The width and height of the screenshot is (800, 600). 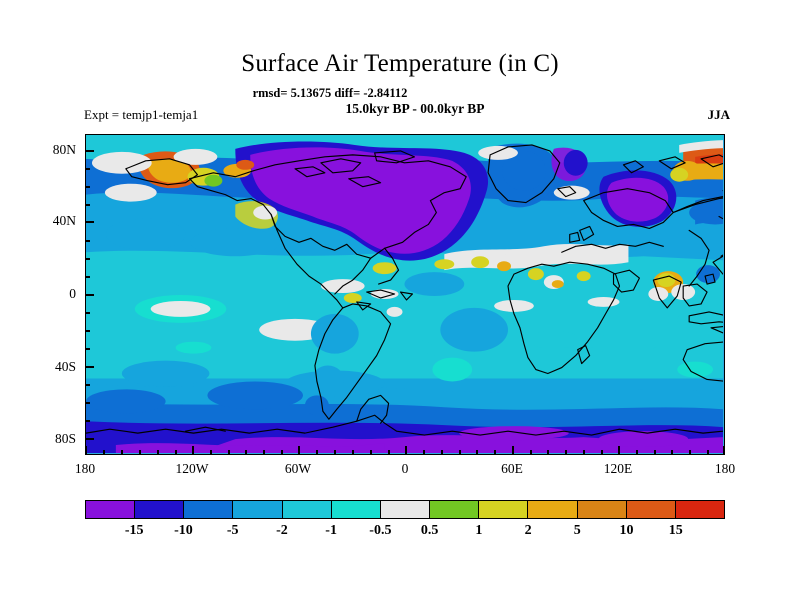 I want to click on colorbar-tick-label: -2, so click(x=282, y=530).